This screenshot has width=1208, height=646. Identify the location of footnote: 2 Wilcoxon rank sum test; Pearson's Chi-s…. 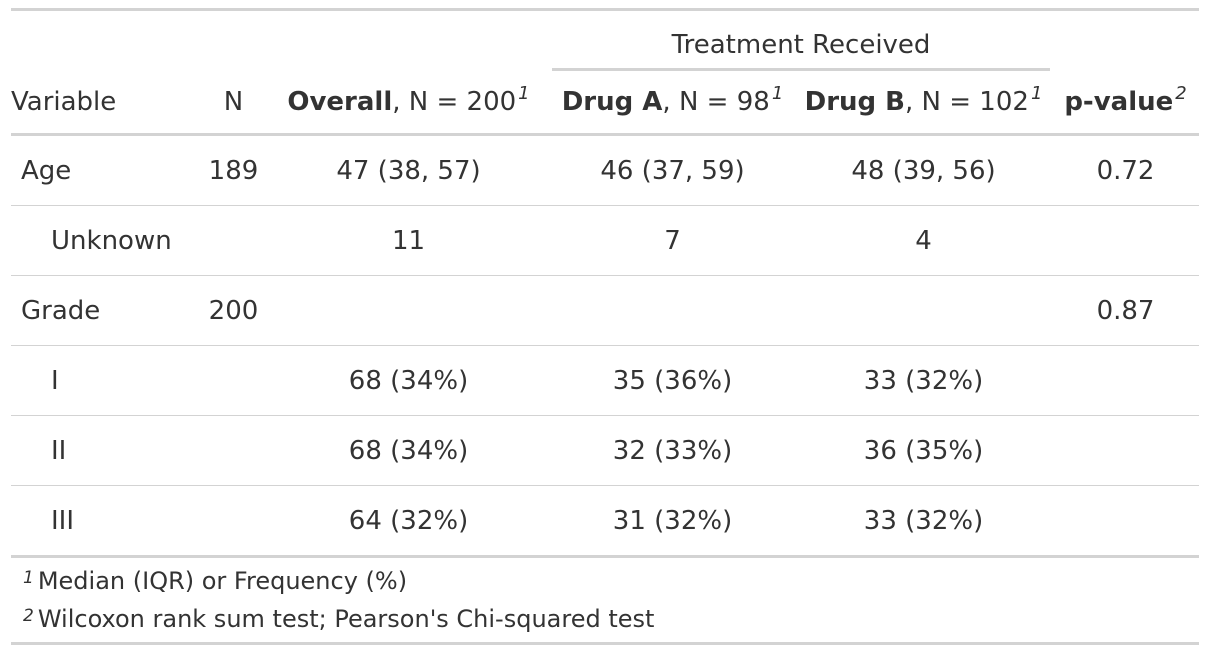
(611, 619).